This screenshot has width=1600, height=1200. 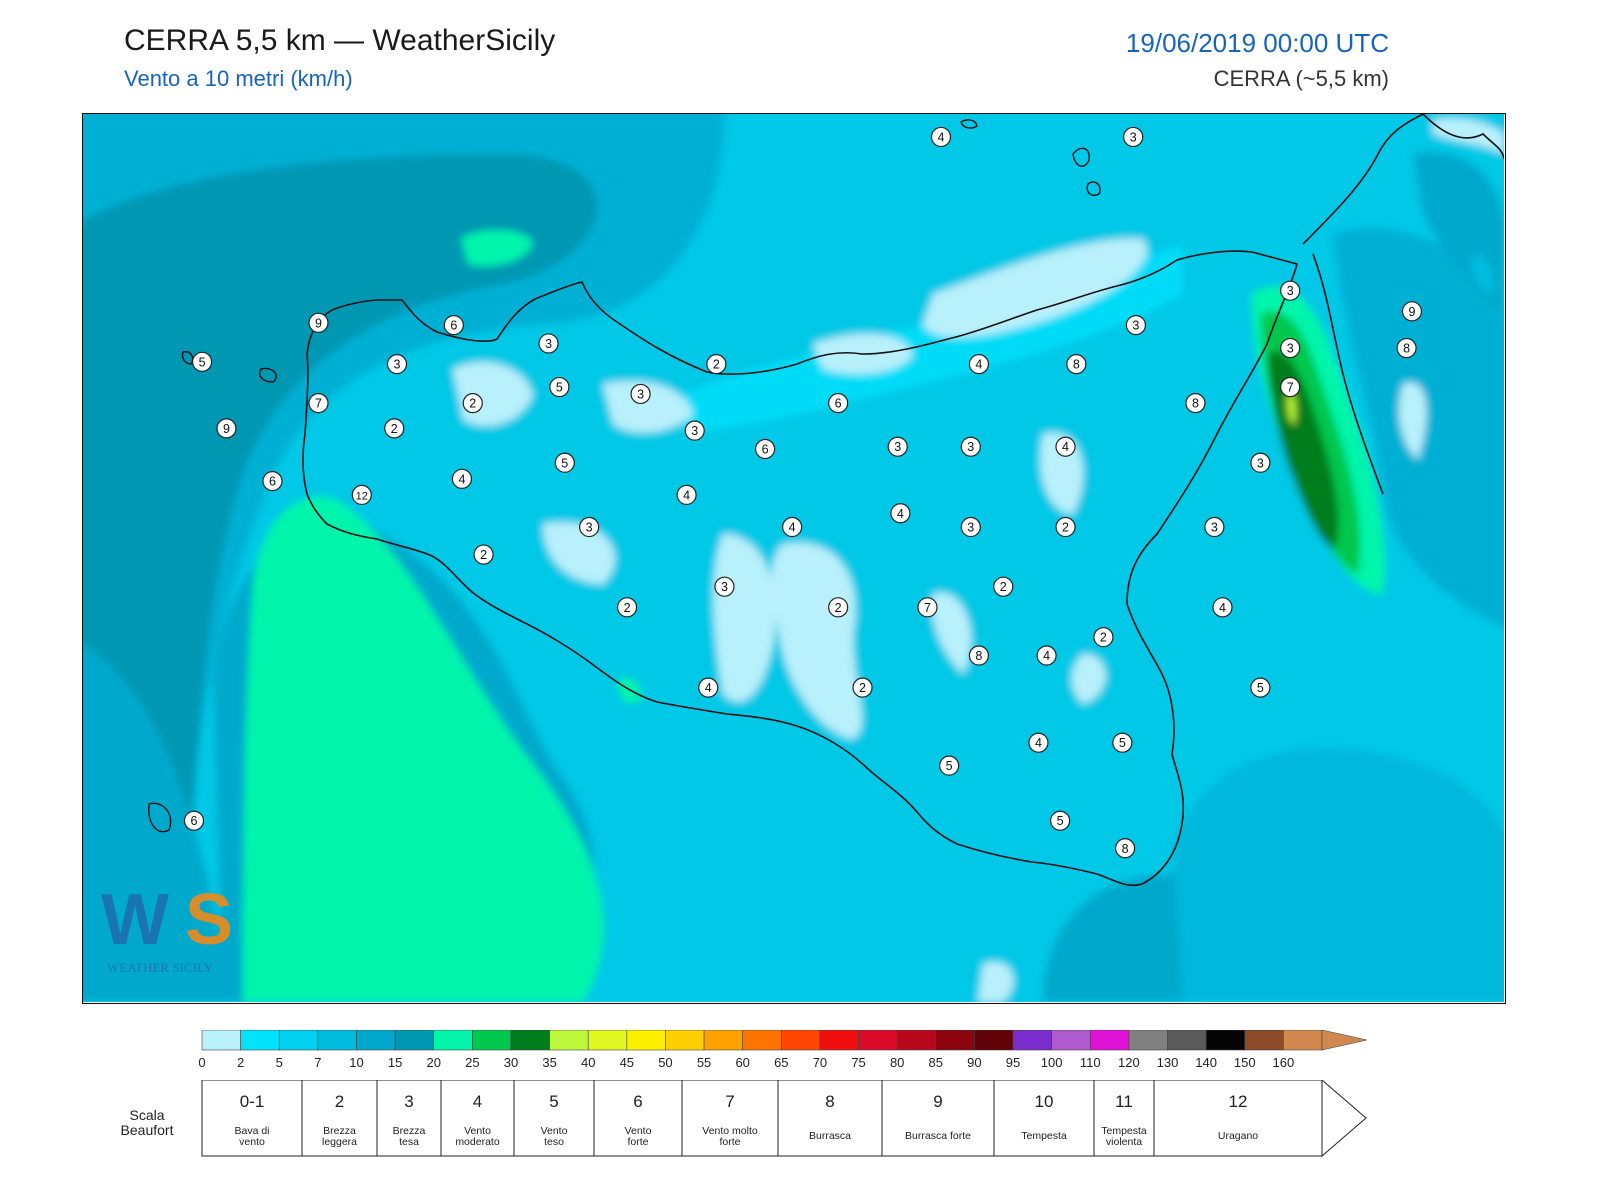 What do you see at coordinates (361, 494) in the screenshot?
I see `station-marker: 12` at bounding box center [361, 494].